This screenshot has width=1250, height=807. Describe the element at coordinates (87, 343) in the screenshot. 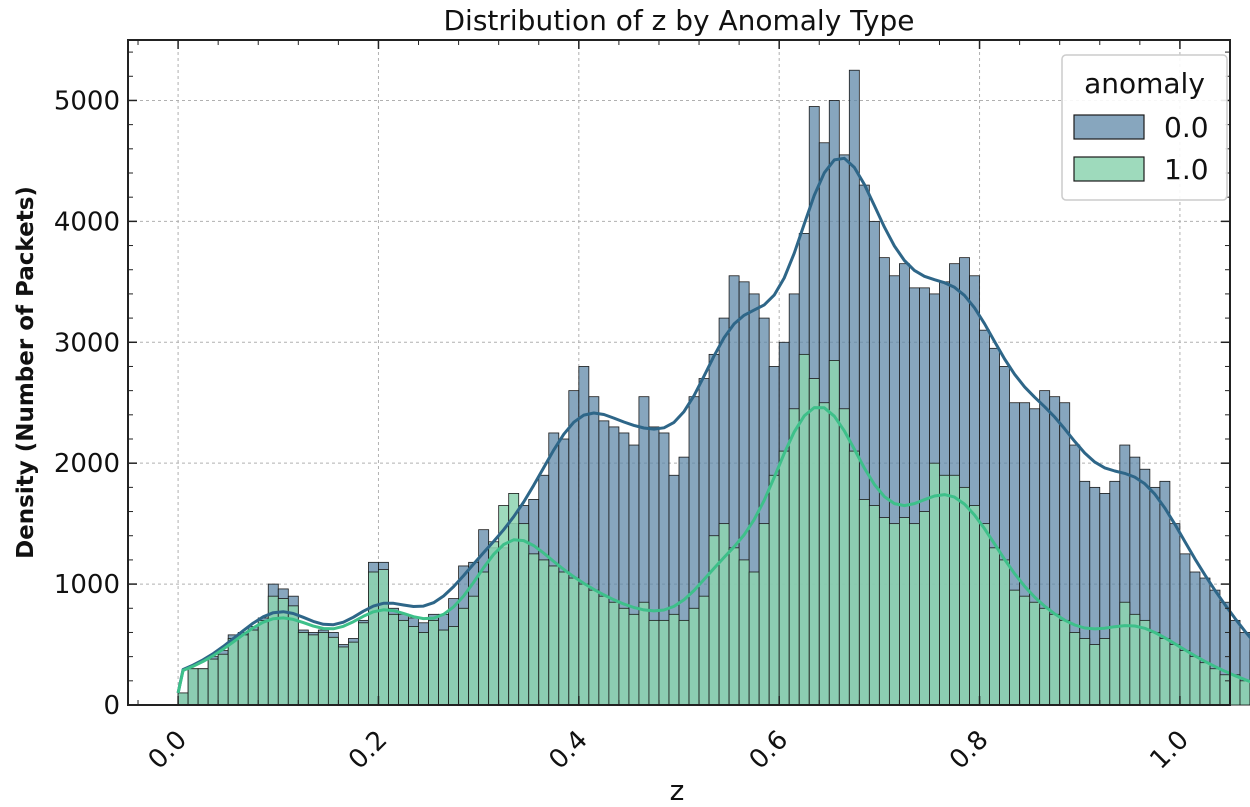

I see `y-tick-label: 3000` at that location.